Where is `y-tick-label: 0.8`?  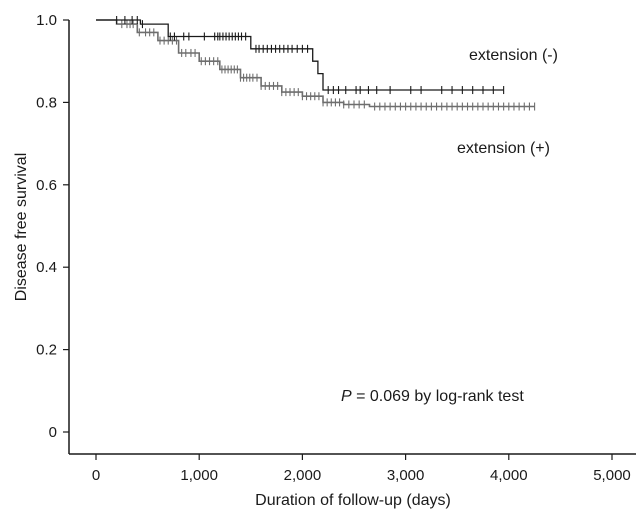 y-tick-label: 0.8 is located at coordinates (46, 102).